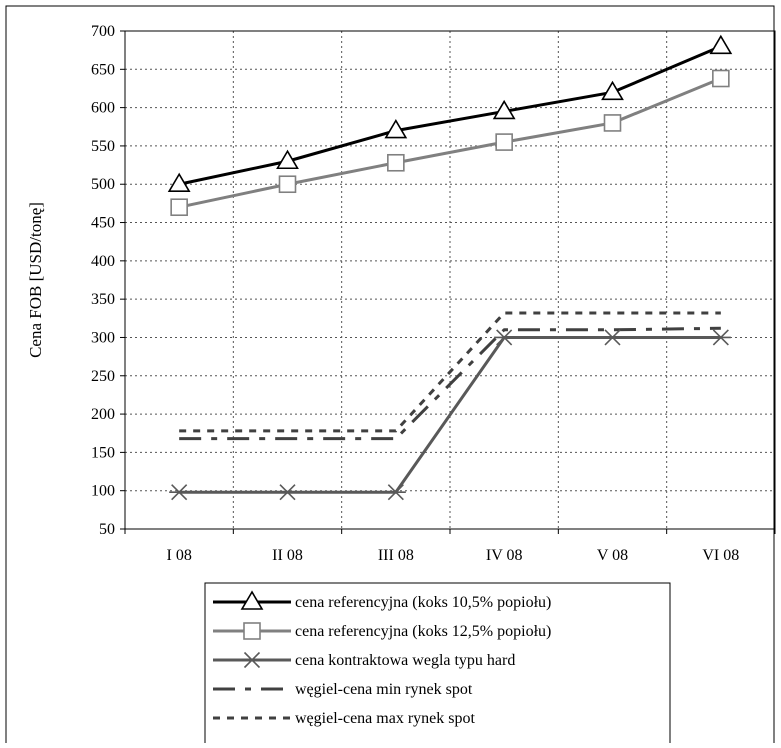 The image size is (781, 748). Describe the element at coordinates (103, 223) in the screenshot. I see `y-tick-label: 450` at that location.